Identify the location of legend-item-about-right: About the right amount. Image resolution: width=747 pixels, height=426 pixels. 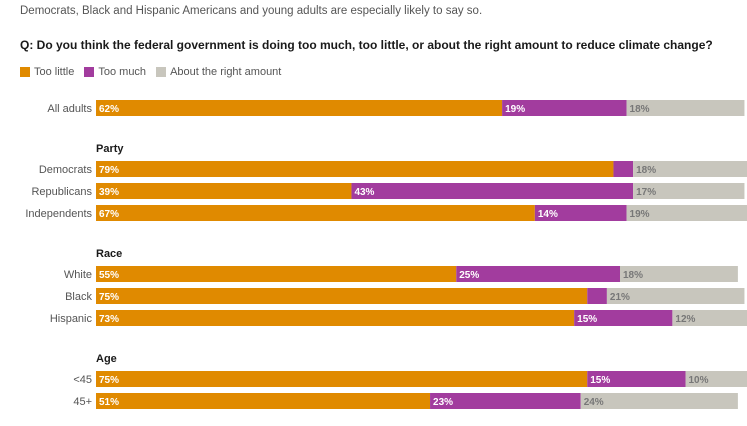
(218, 72).